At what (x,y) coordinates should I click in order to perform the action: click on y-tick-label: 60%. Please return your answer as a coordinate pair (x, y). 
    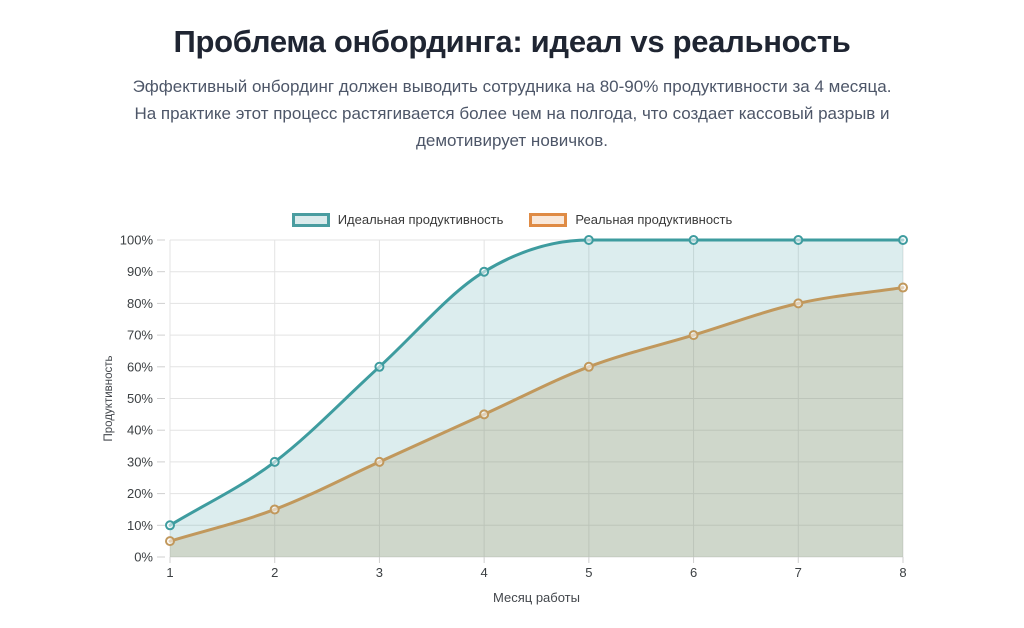
    Looking at the image, I should click on (140, 366).